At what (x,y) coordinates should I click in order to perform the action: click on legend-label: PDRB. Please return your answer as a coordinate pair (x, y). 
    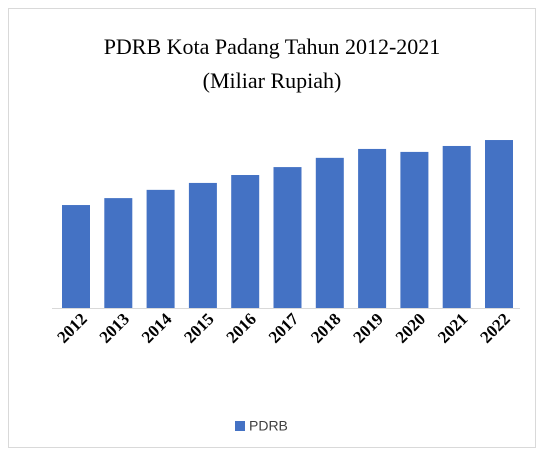
    Looking at the image, I should click on (268, 426).